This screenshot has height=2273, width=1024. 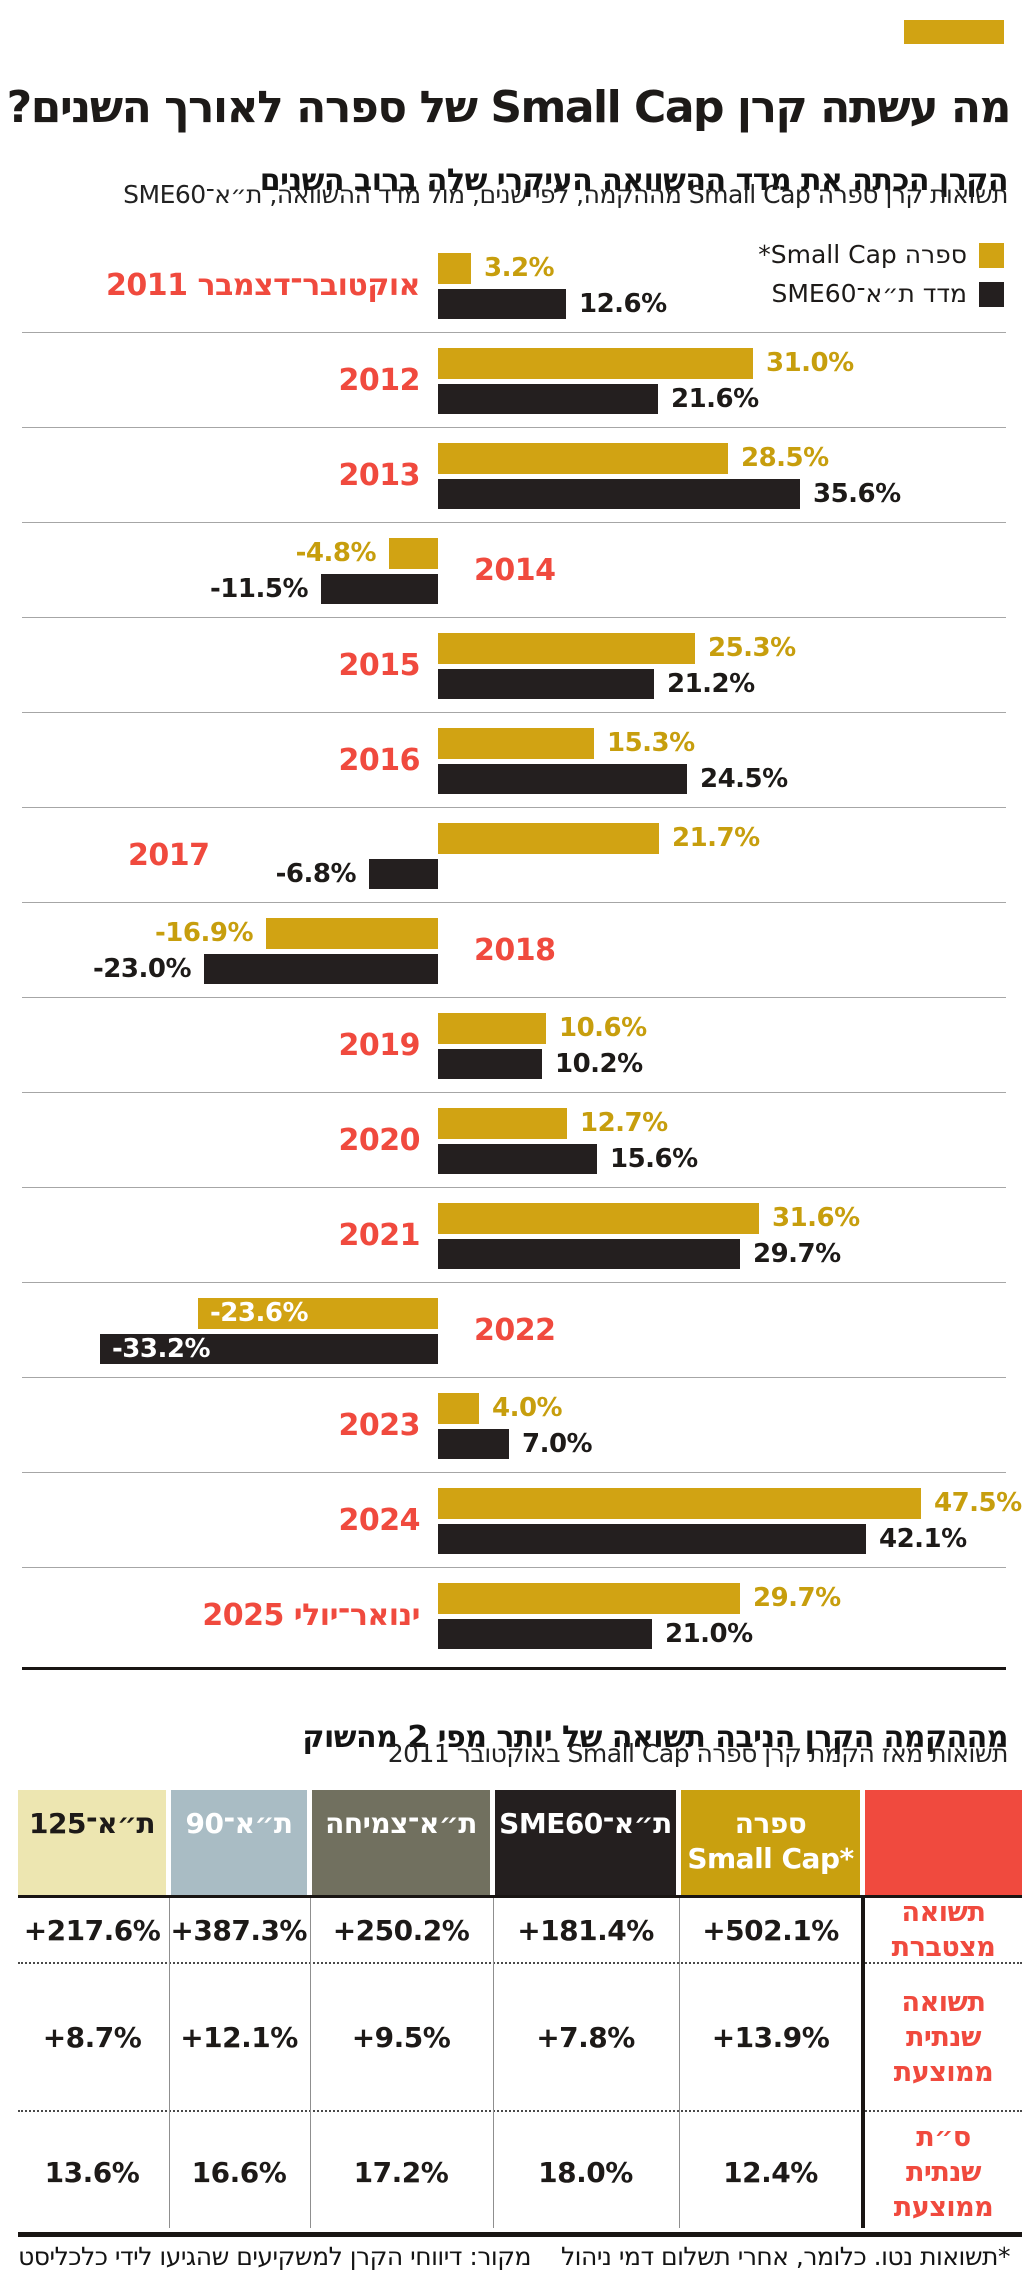 What do you see at coordinates (943, 1930) in the screenshot?
I see `row-label: תשואה מצטברת` at bounding box center [943, 1930].